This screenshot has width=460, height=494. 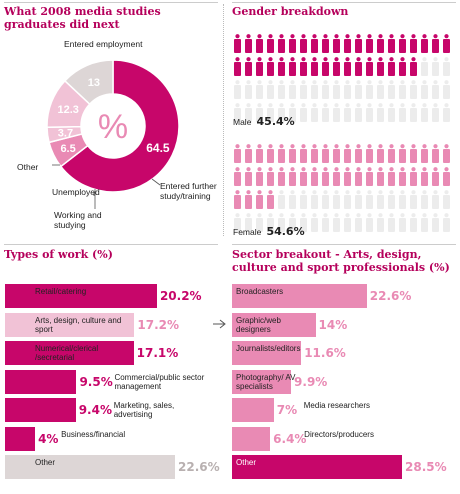 I want to click on work-bar, so click(x=69, y=353).